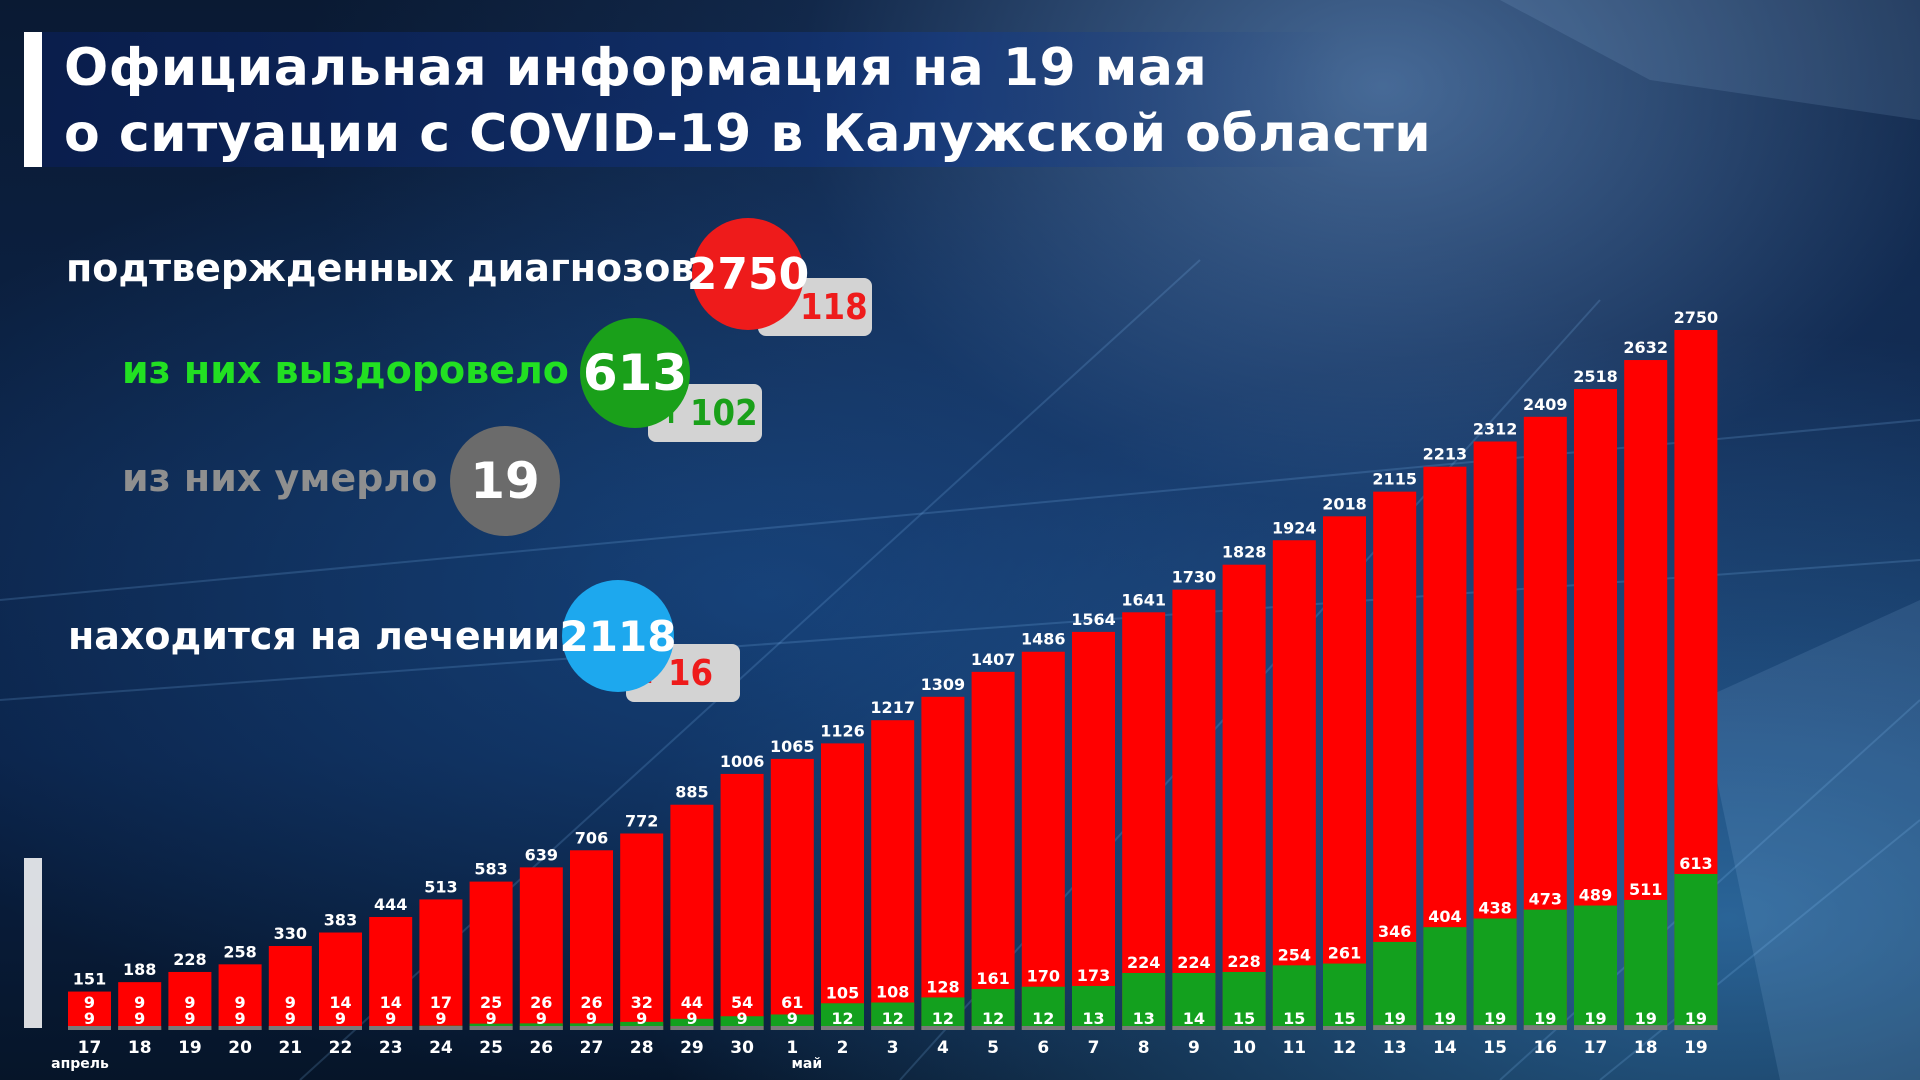 This screenshot has width=1920, height=1080. I want to click on total-value-label: 1217, so click(892, 707).